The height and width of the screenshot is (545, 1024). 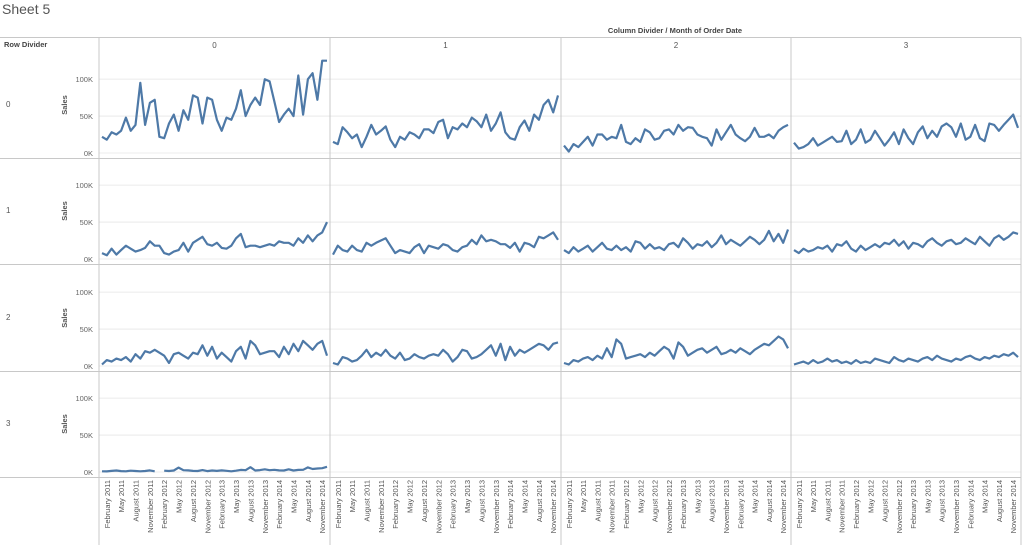 I want to click on row-label: 1, so click(x=8, y=210).